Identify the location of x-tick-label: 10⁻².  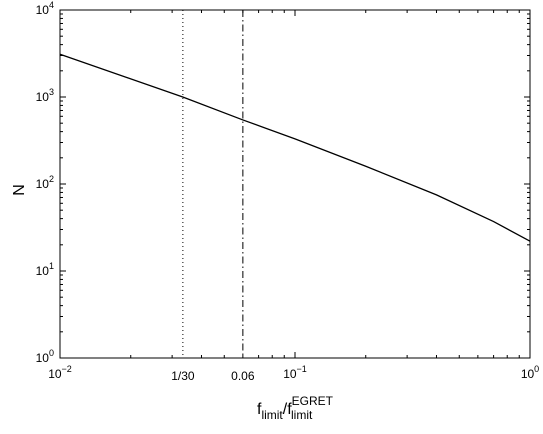
(60, 372).